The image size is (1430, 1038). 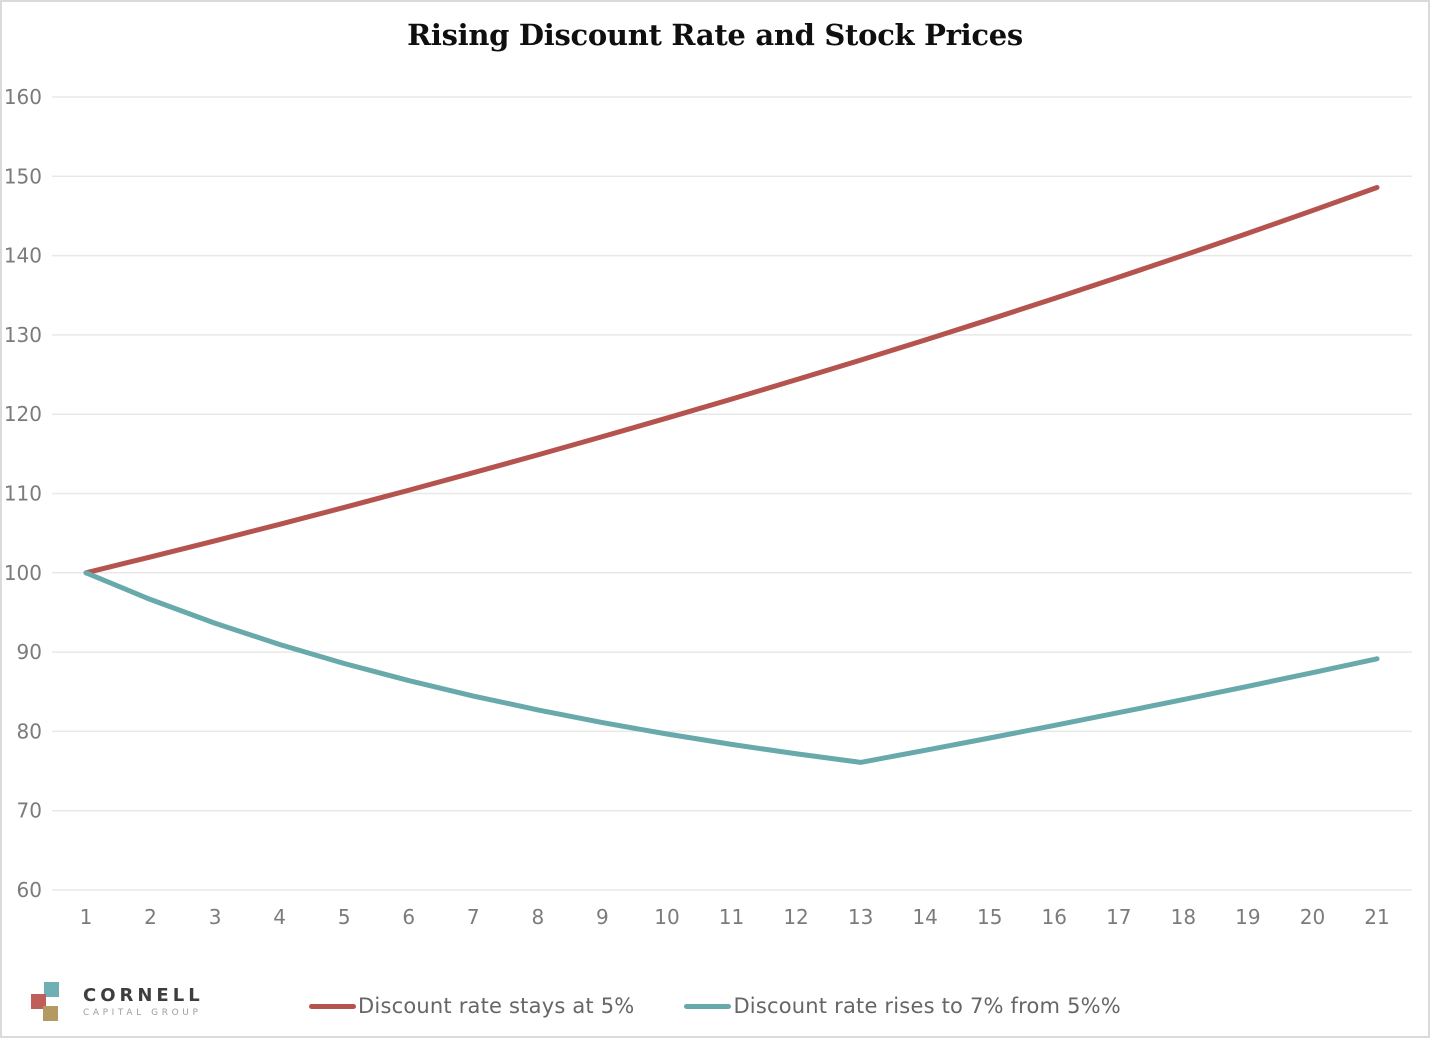 I want to click on x-tick-label: 16, so click(x=1054, y=917).